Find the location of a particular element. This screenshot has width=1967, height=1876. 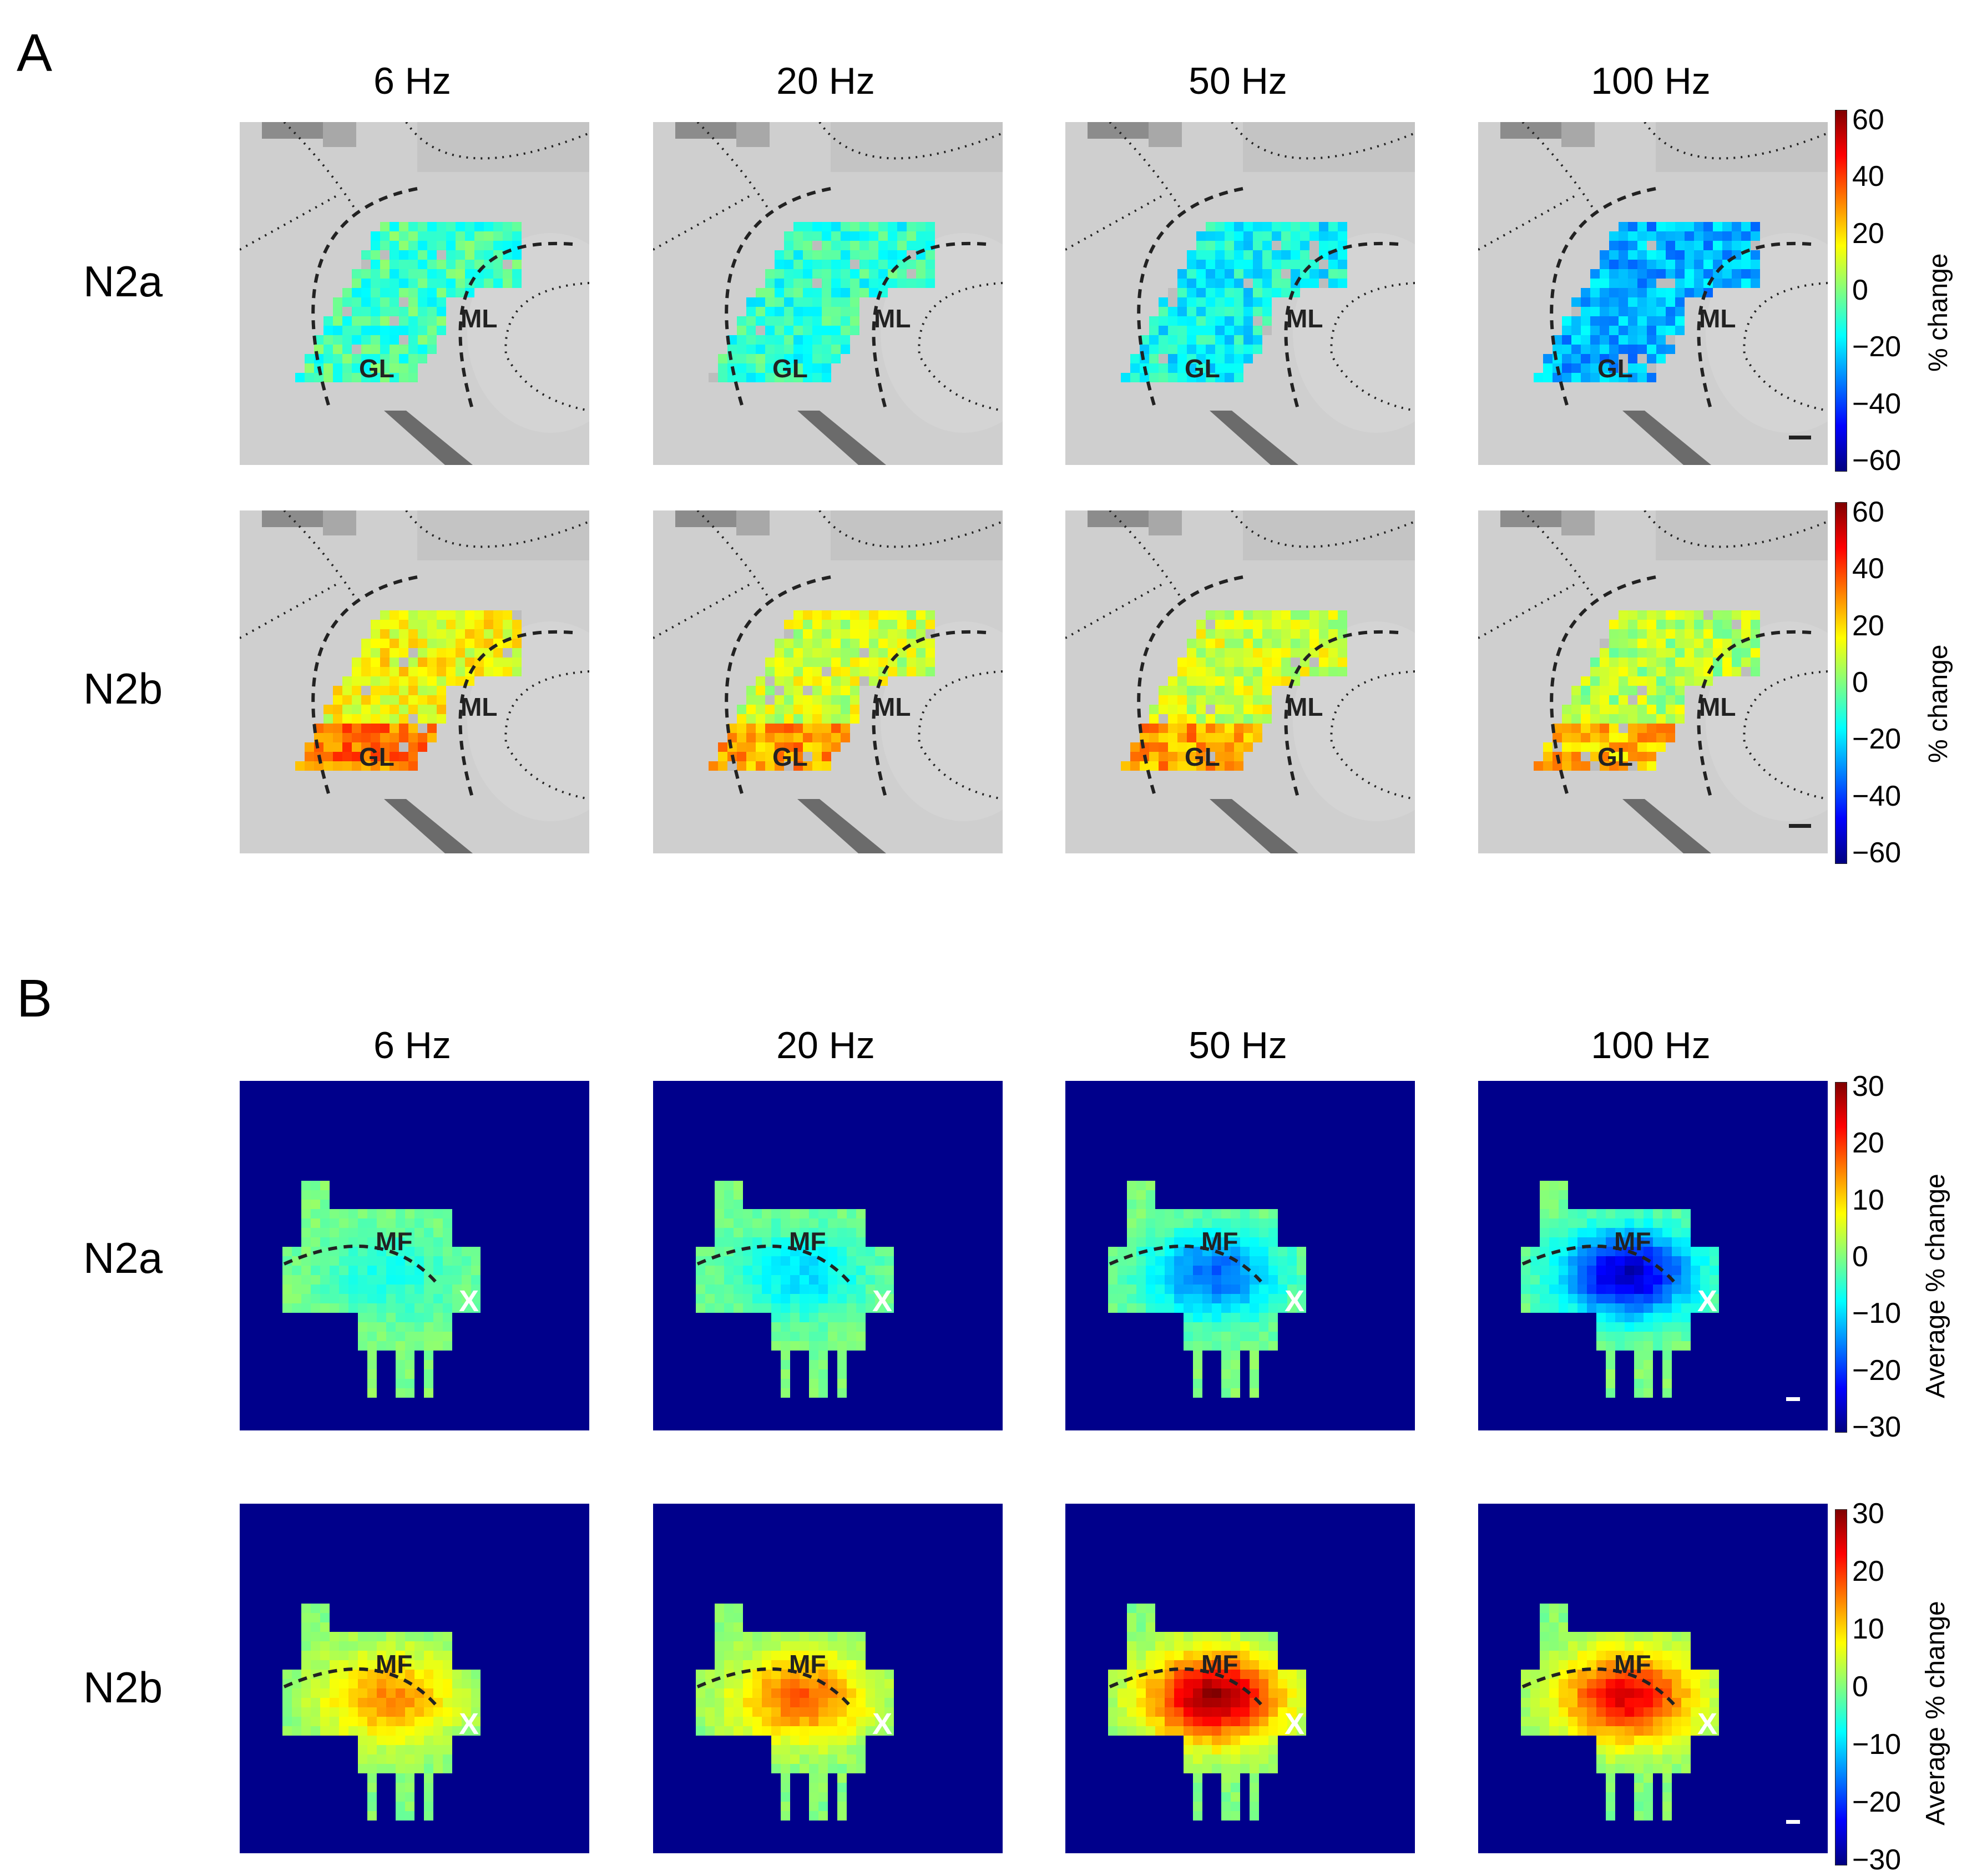

panel-a-n2b-100hz-map: ML GL is located at coordinates (1653, 681).